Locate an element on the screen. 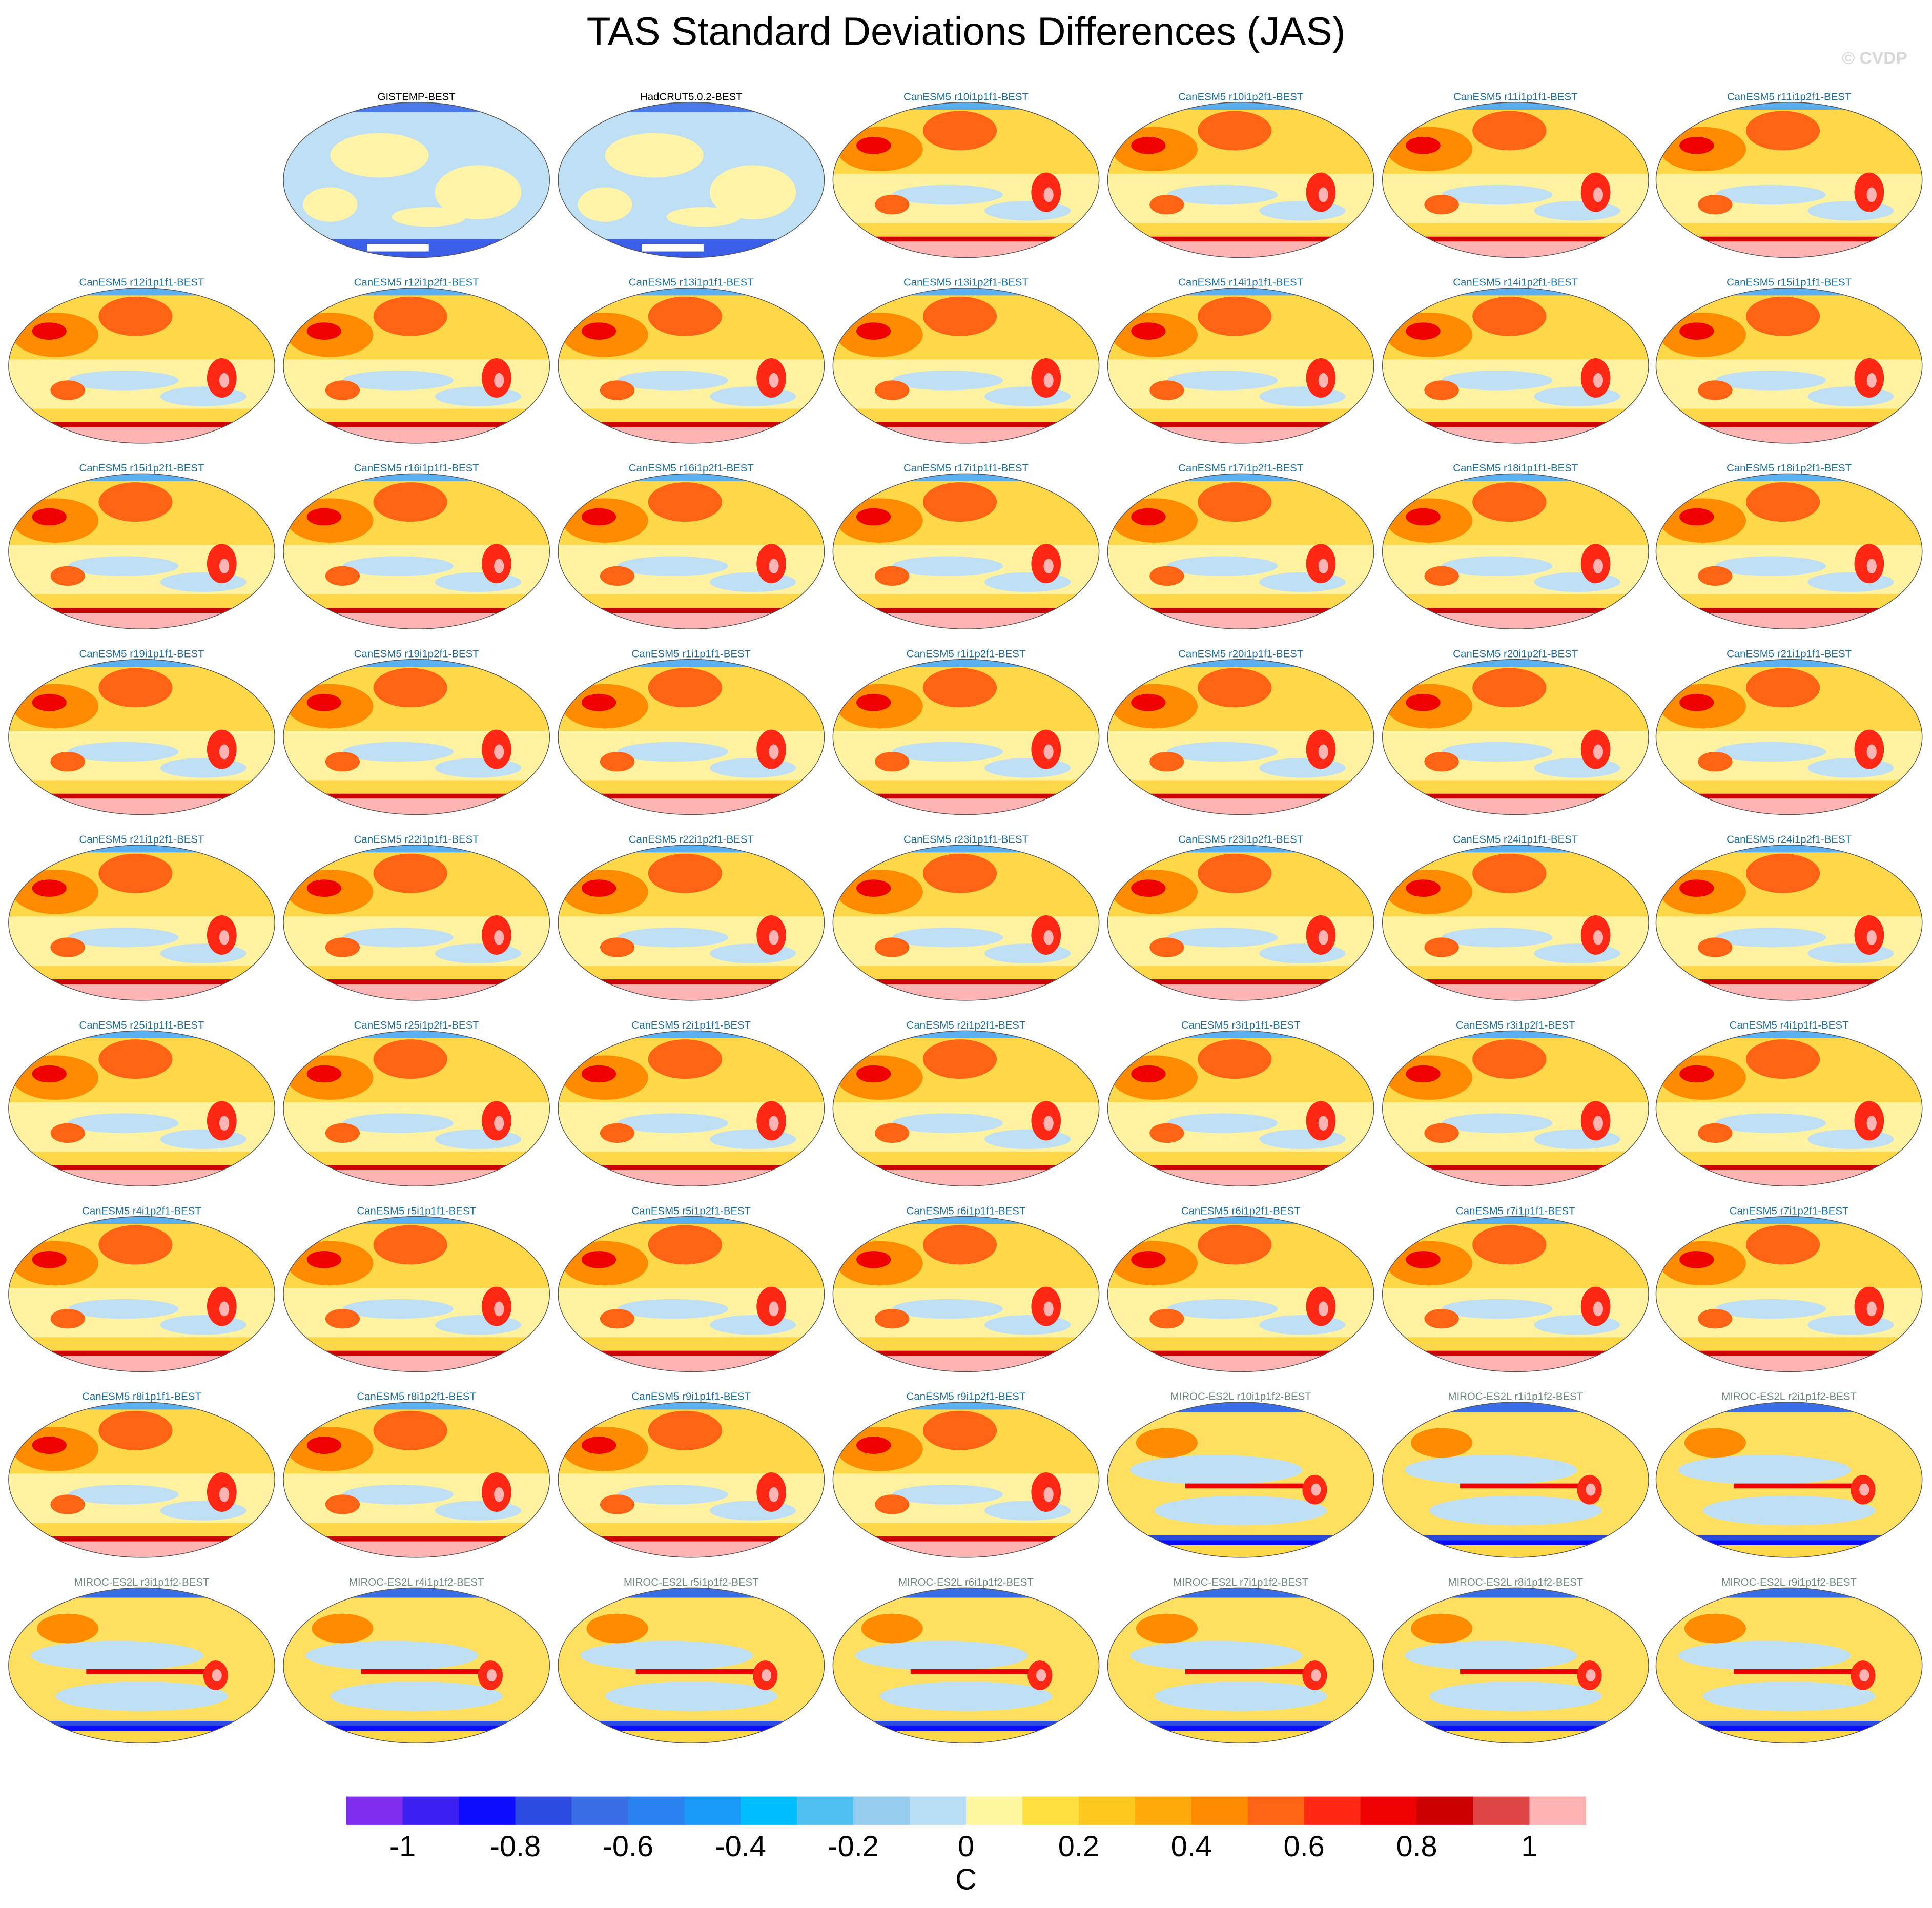 This screenshot has height=1908, width=1932. panel-title: MIROC-ES2L r9i1p1f2-BEST is located at coordinates (1789, 1583).